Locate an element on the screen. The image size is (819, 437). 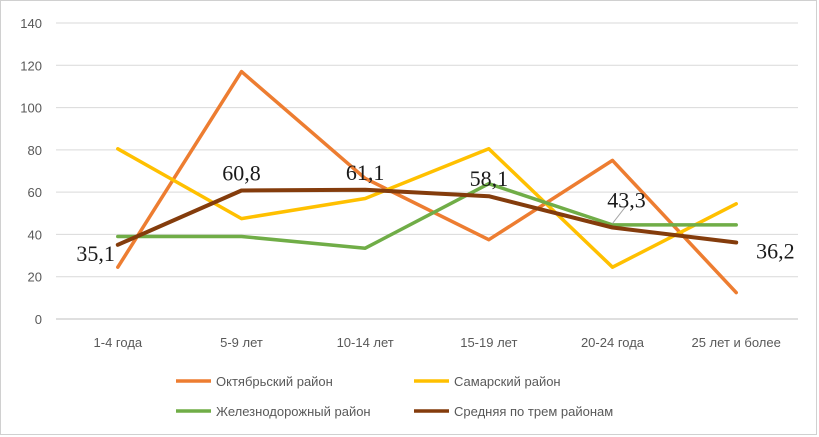
legend-label: Октябрьский район is located at coordinates (274, 381).